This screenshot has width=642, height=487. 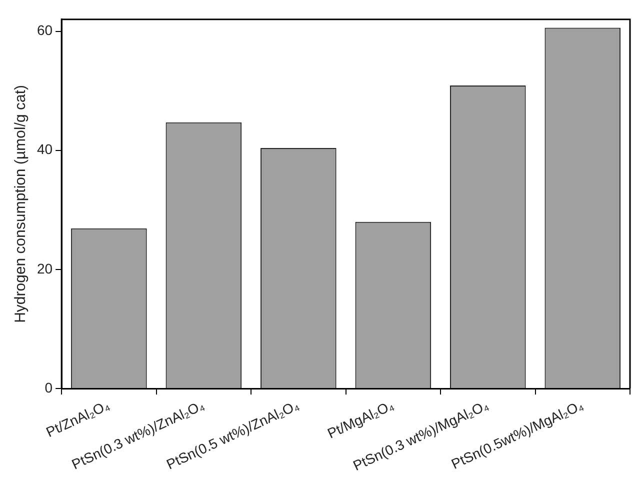 What do you see at coordinates (48, 387) in the screenshot?
I see `y-tick-label: 0` at bounding box center [48, 387].